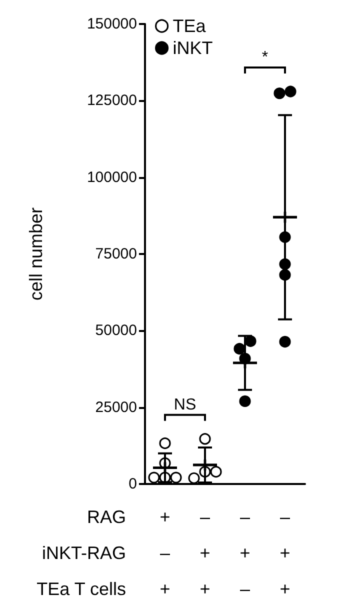  Describe the element at coordinates (192, 48) in the screenshot. I see `legend-label: iNKT` at that location.